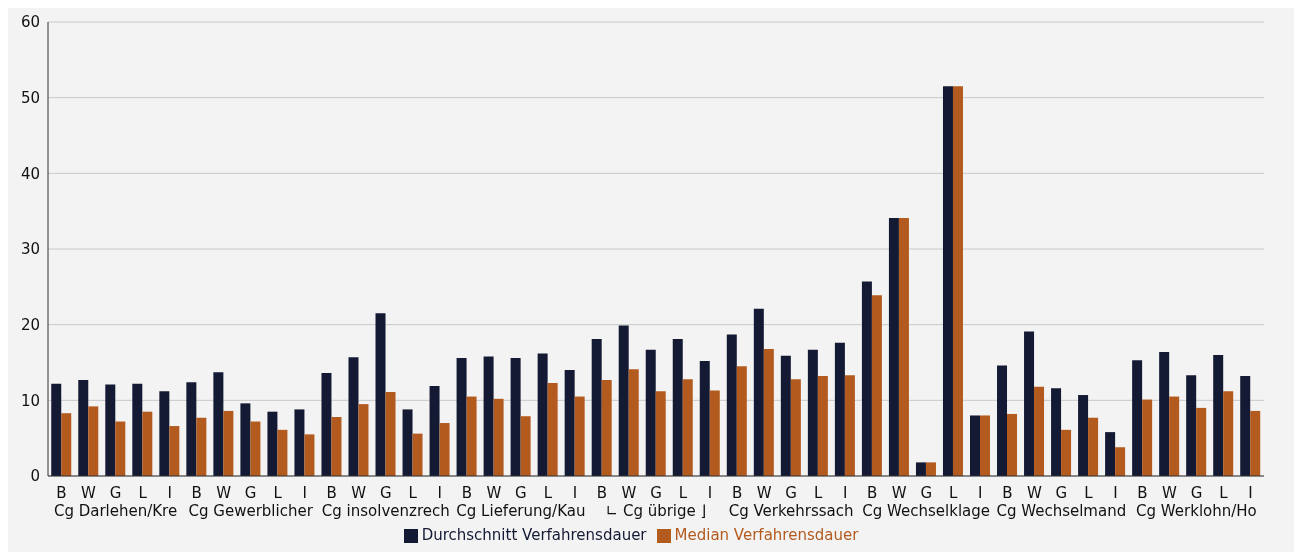 This screenshot has height=560, width=1302. I want to click on text: Cg Wechselmand, so click(1061, 511).